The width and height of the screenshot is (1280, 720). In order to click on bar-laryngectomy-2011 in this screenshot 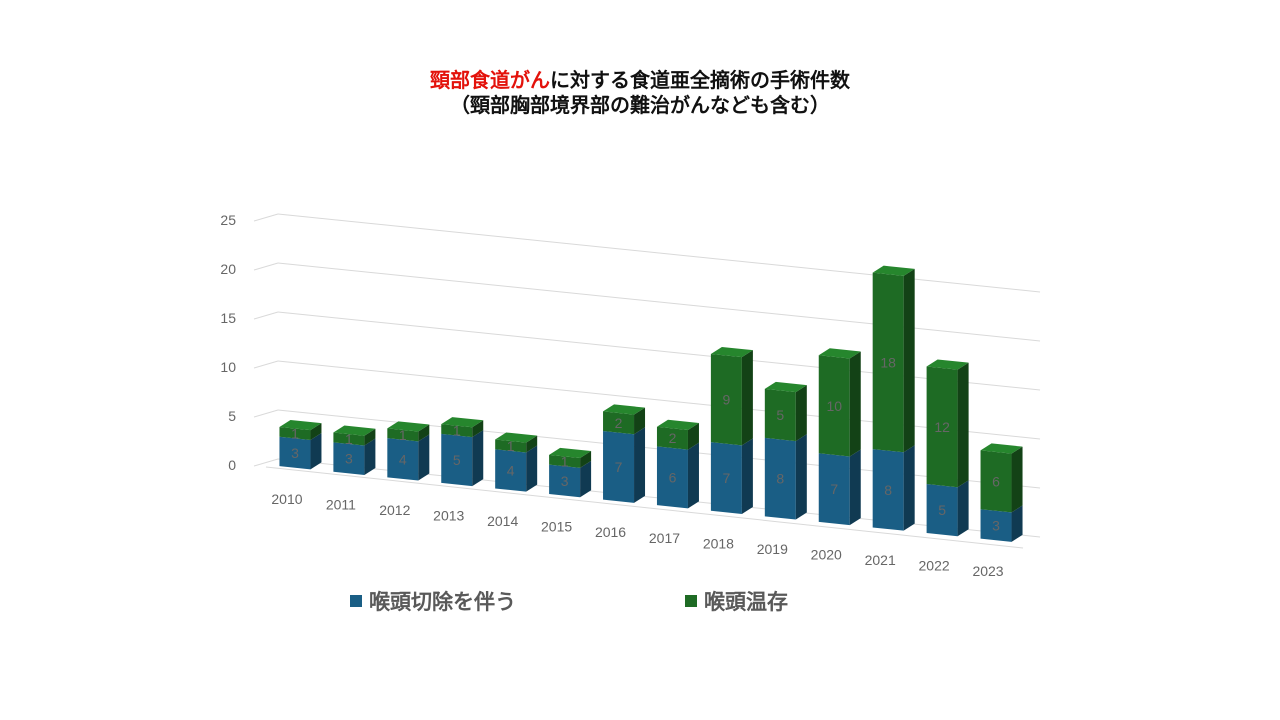, I will do `click(349, 458)`.